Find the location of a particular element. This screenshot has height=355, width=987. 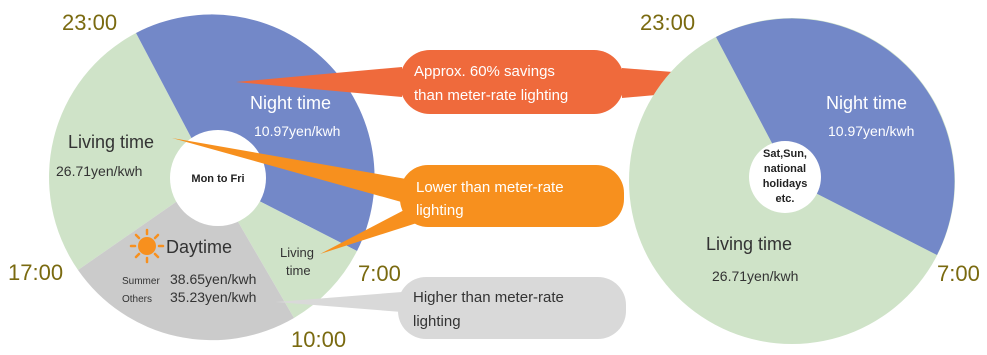

weekend-center-disc is located at coordinates (785, 177).